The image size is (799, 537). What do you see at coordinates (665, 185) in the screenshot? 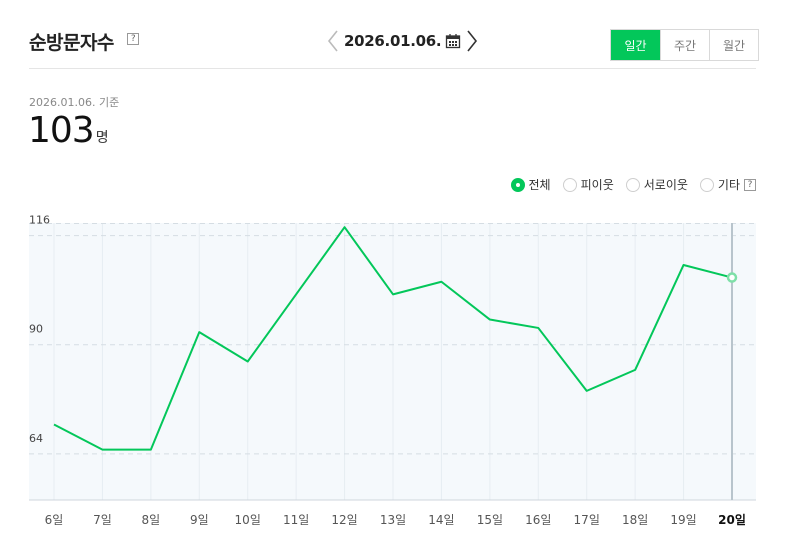
I see `filter-label: 서로이웃` at bounding box center [665, 185].